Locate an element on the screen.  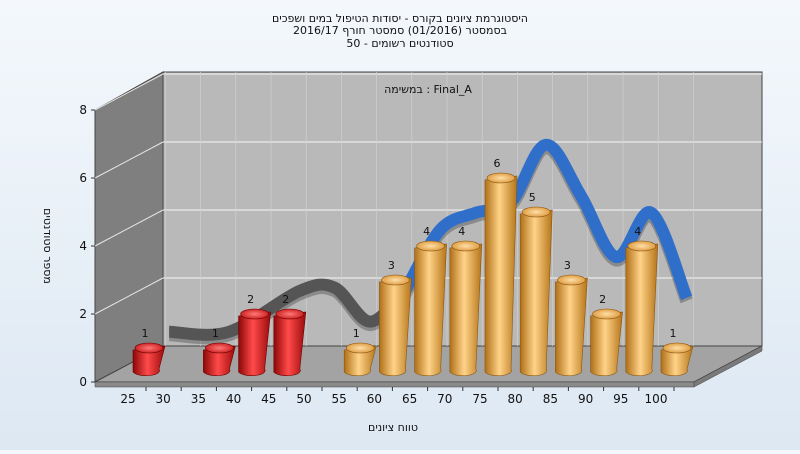
trend-curve-gray is located at coordinates (289, 309).